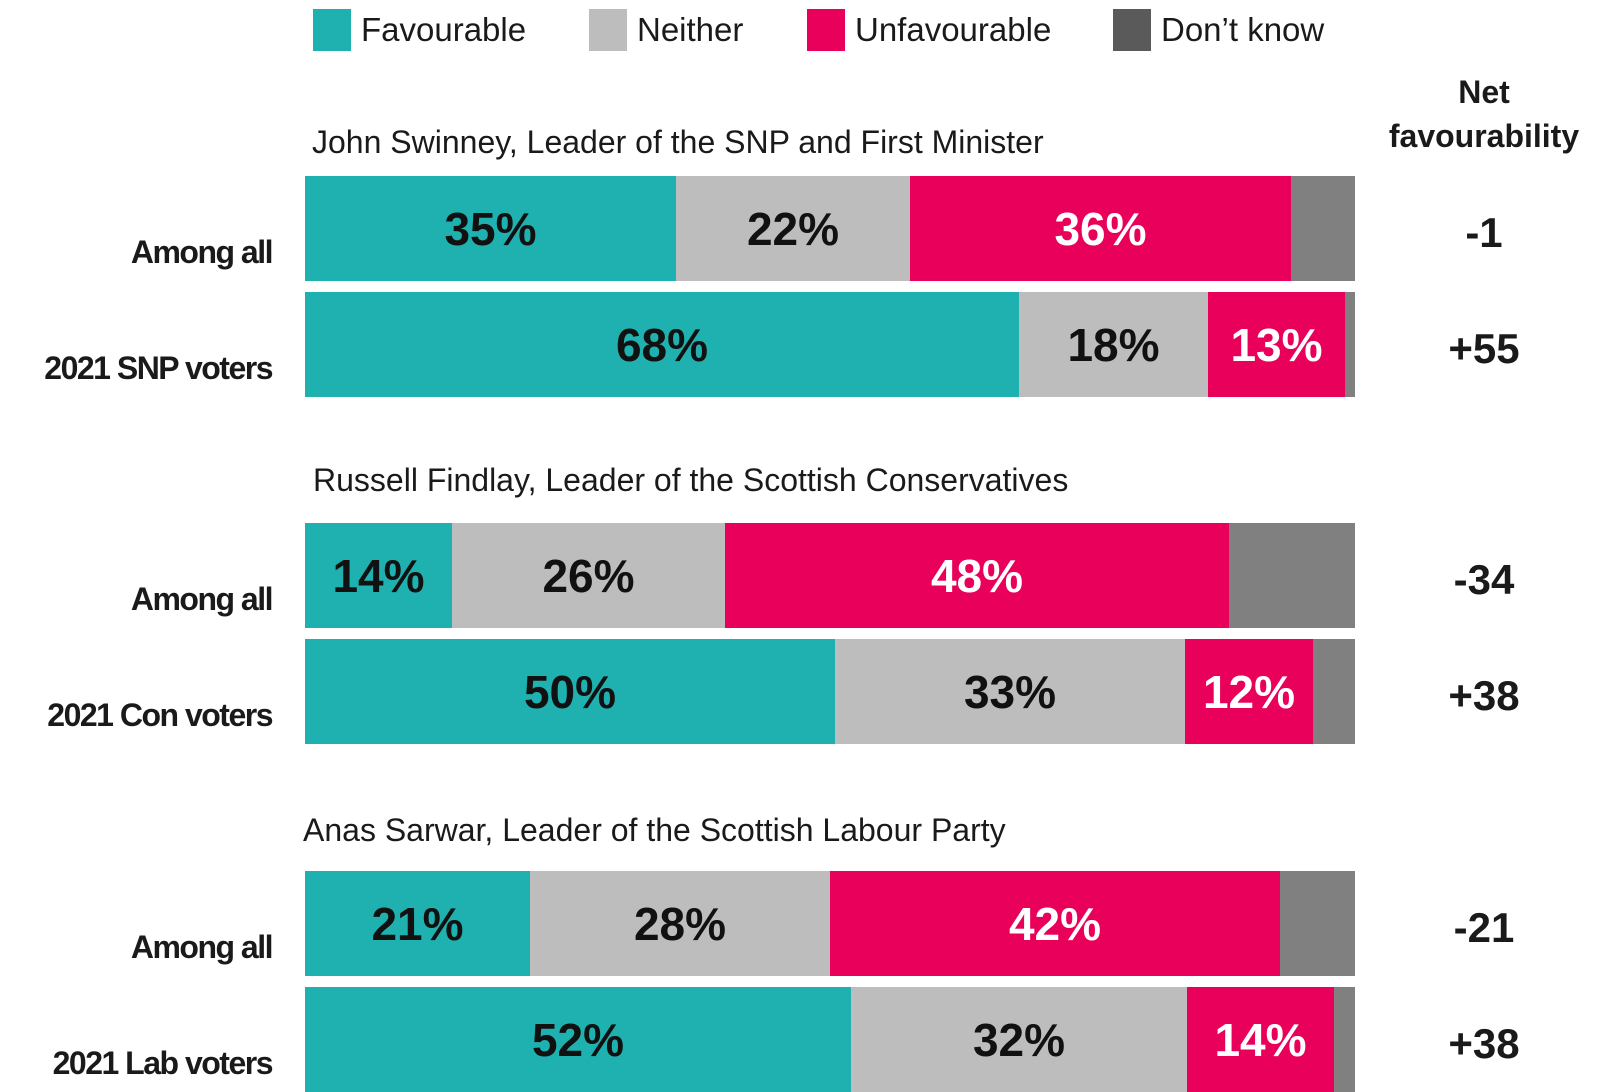 This screenshot has height=1092, width=1606. I want to click on bar-segment-neither: 33%, so click(1010, 691).